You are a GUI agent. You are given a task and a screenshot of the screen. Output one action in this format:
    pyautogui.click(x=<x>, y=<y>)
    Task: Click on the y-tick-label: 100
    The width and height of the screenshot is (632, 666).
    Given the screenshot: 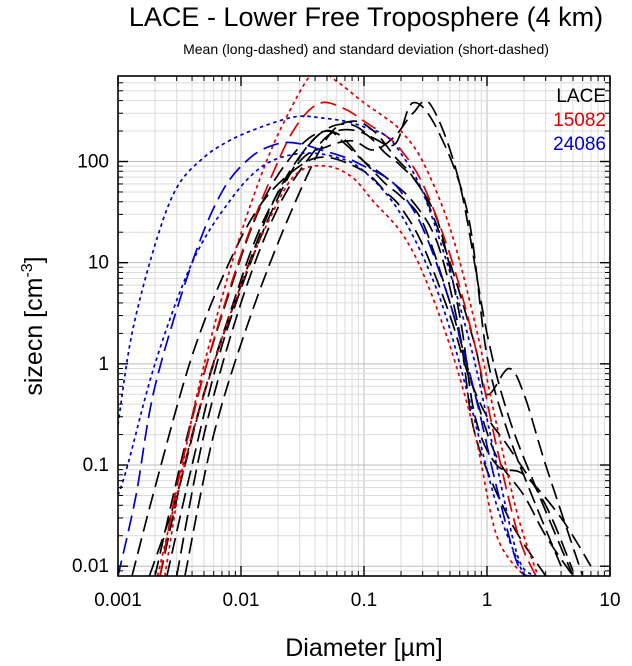 What is the action you would take?
    pyautogui.click(x=93, y=162)
    